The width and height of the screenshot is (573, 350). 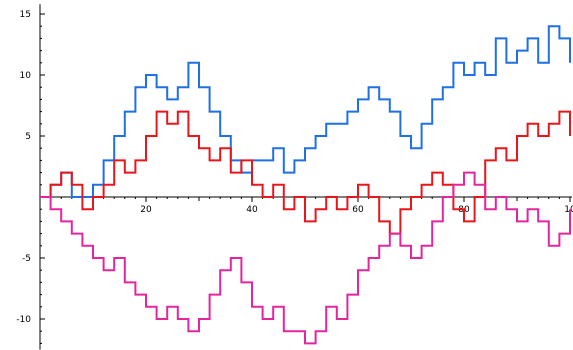 What do you see at coordinates (26, 259) in the screenshot?
I see `y-tick-label: -5` at bounding box center [26, 259].